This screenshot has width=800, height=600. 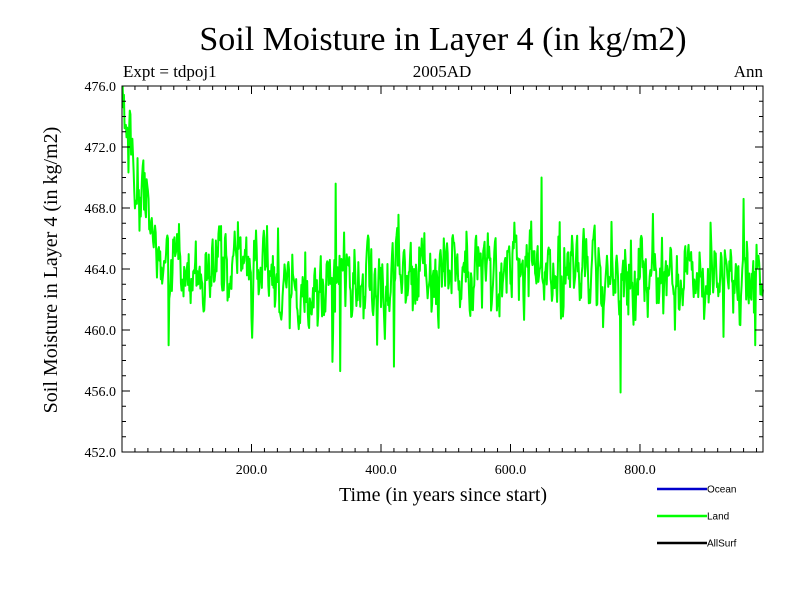 What do you see at coordinates (721, 490) in the screenshot?
I see `legend-label-ocean: Ocean` at bounding box center [721, 490].